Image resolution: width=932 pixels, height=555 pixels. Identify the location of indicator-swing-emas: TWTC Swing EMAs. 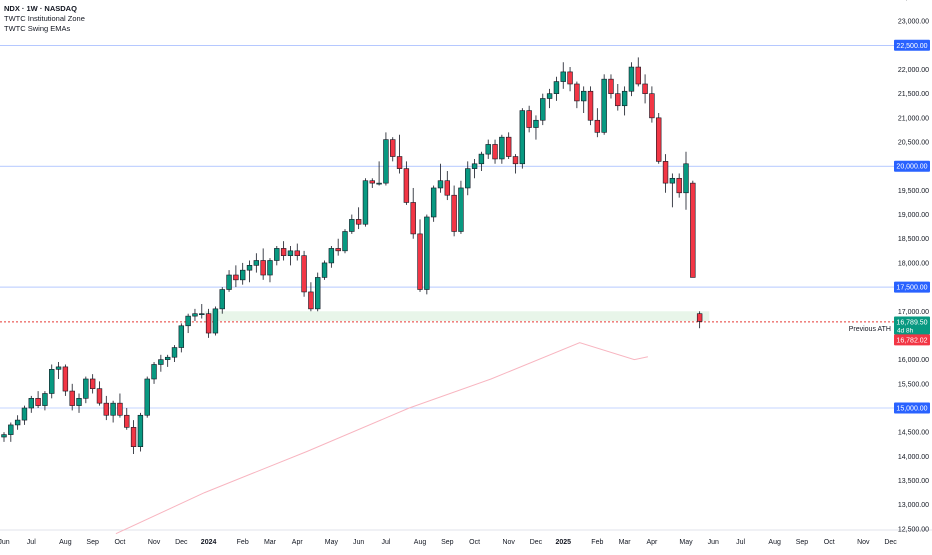
(37, 28).